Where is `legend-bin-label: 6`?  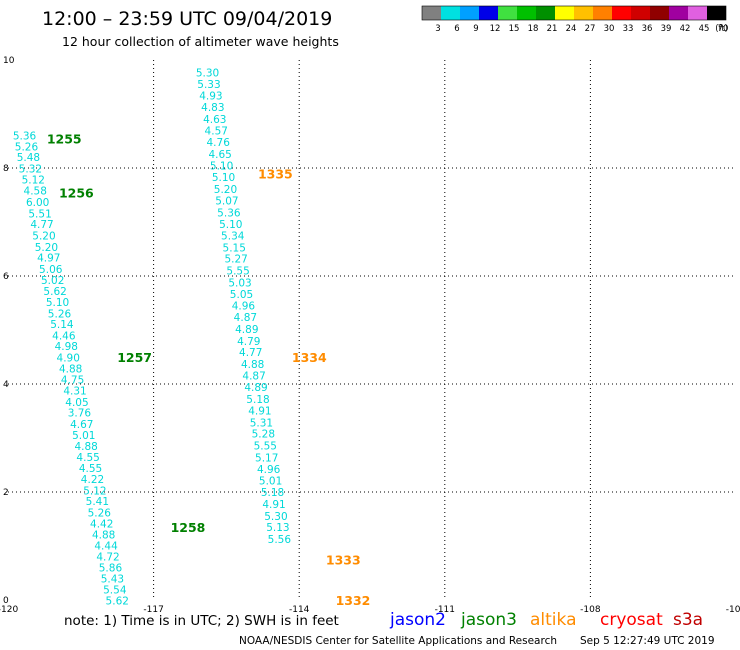
legend-bin-label: 6 is located at coordinates (456, 29).